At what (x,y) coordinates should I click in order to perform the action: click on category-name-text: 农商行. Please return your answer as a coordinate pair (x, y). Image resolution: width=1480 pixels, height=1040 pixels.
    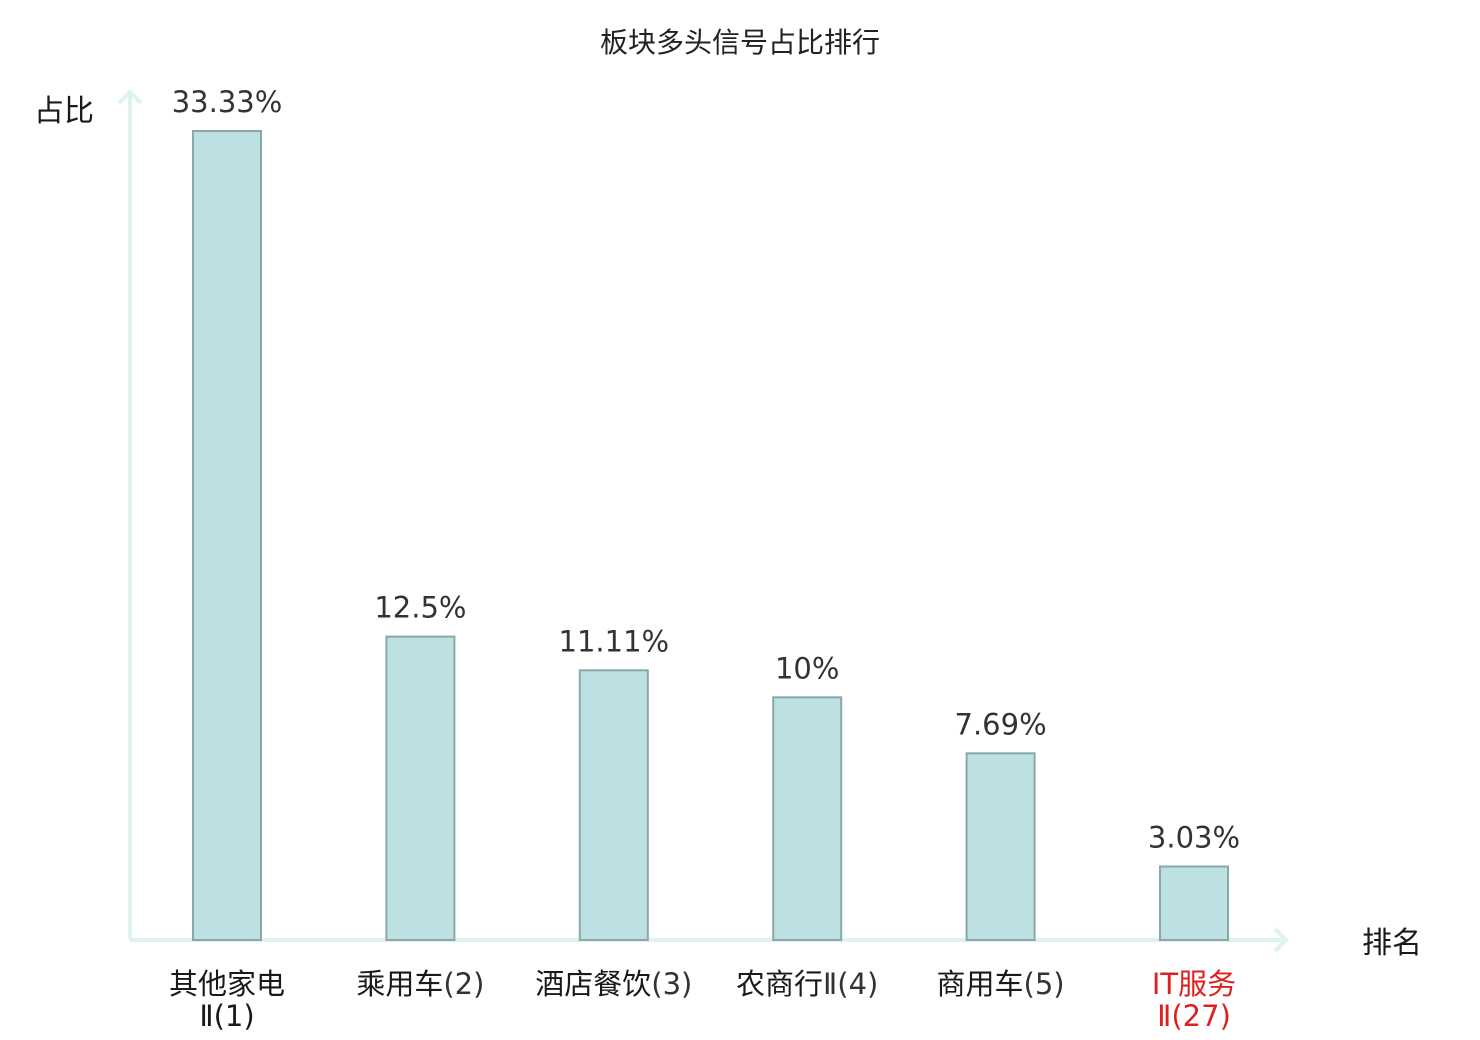
    Looking at the image, I should click on (779, 984).